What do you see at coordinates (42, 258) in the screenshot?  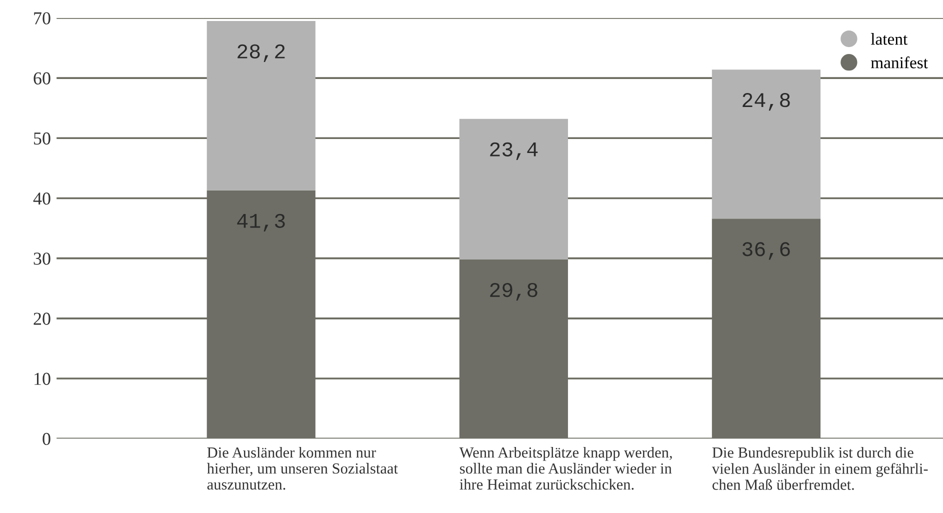 I see `y-tick-label: 30` at bounding box center [42, 258].